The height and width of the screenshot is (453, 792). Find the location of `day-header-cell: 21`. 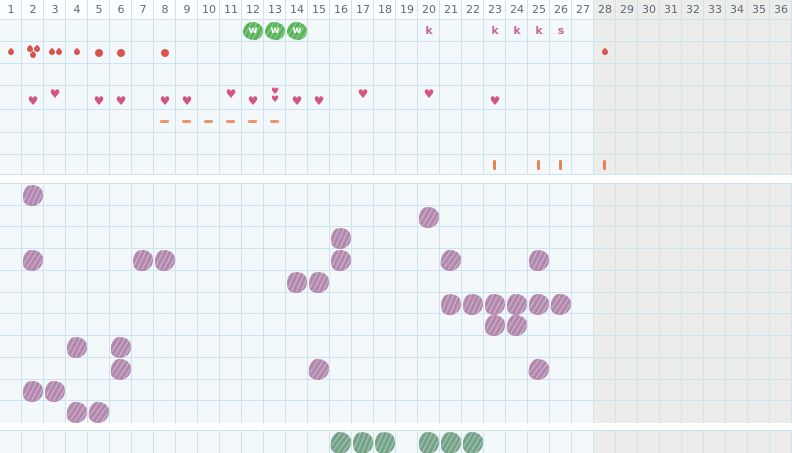

day-header-cell: 21 is located at coordinates (451, 9).